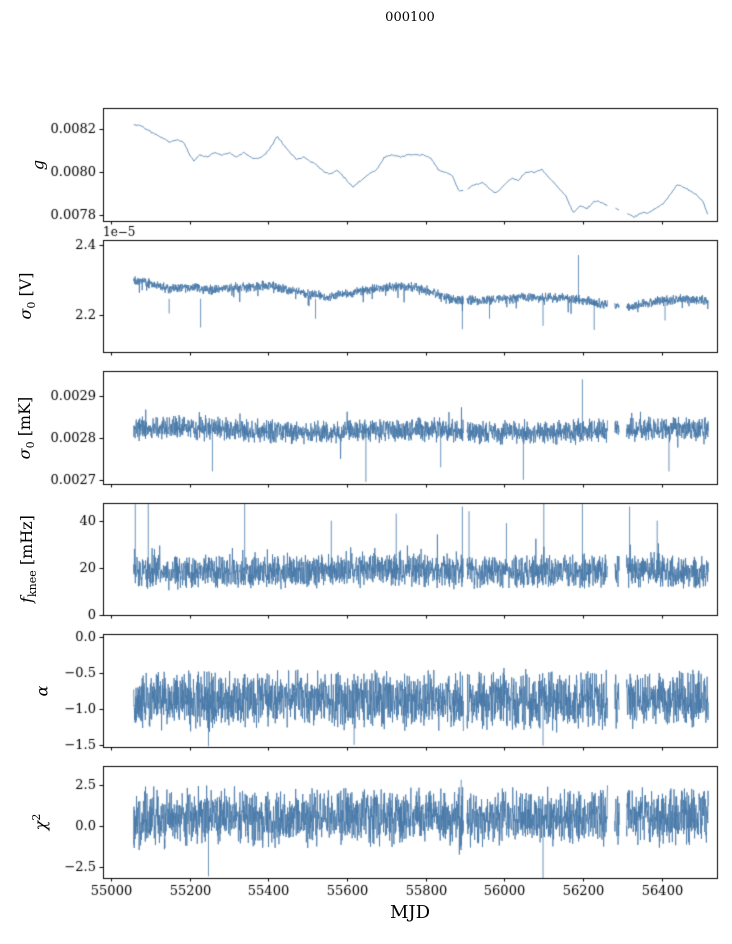  What do you see at coordinates (40, 822) in the screenshot?
I see `y-axis-label-chi2: χ2` at bounding box center [40, 822].